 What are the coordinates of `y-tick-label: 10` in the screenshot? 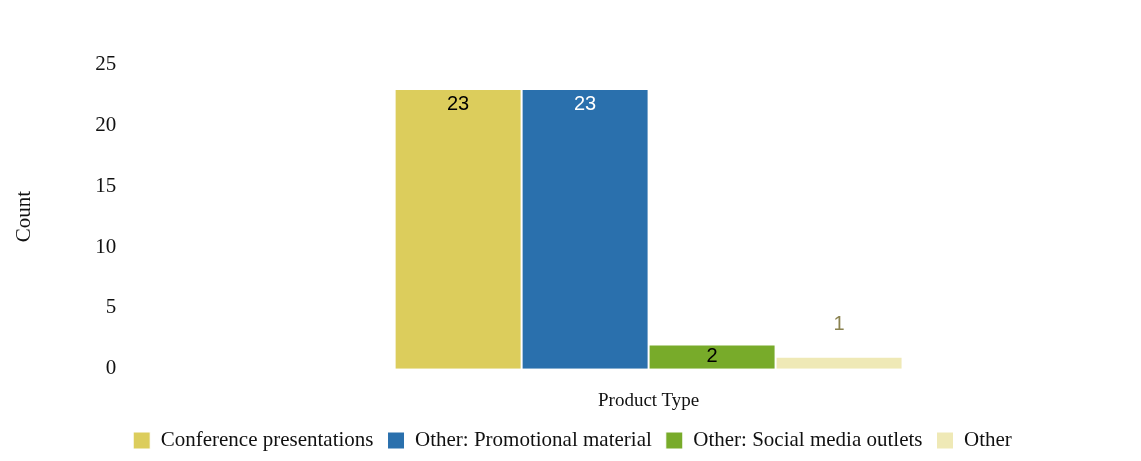 It's located at (106, 245).